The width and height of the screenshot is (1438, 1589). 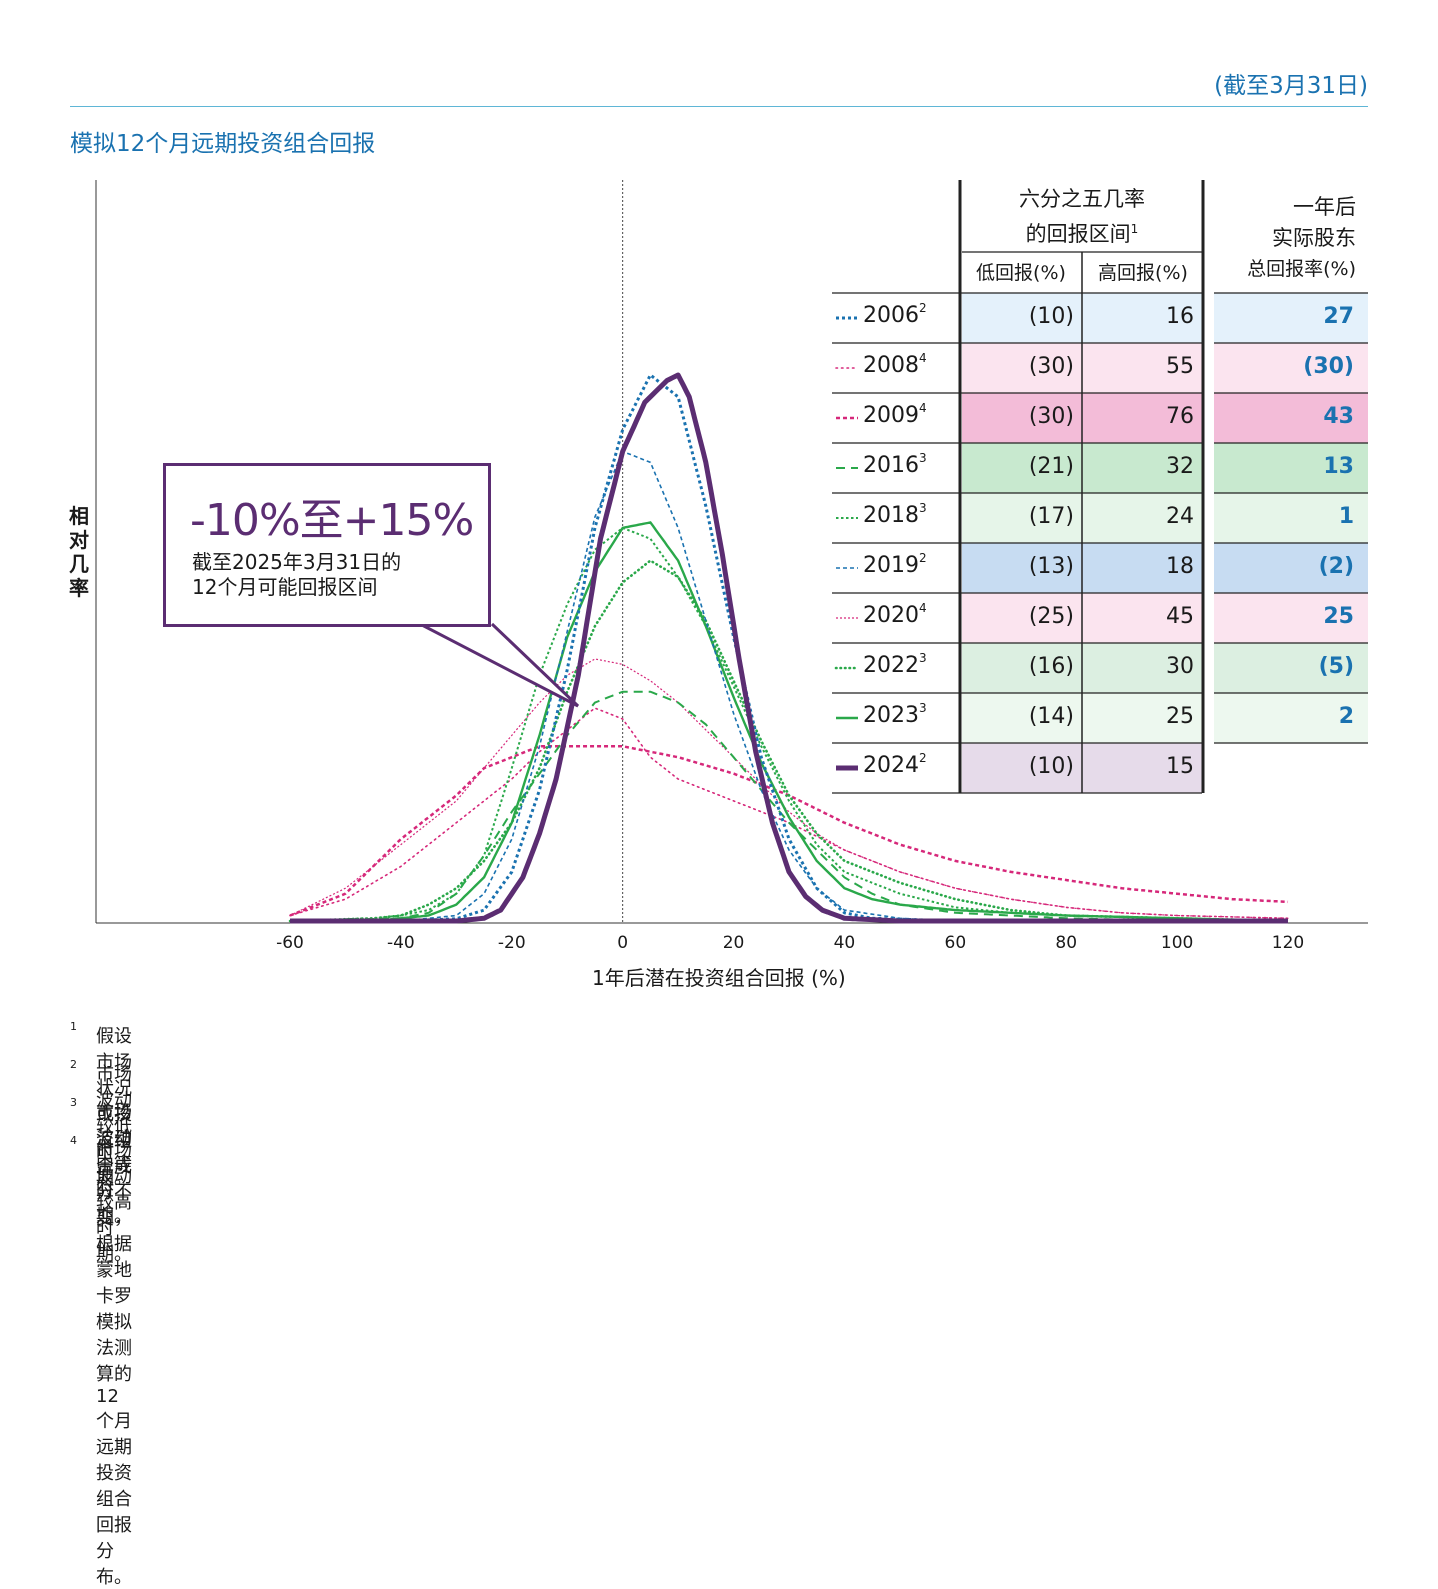 What do you see at coordinates (1051, 616) in the screenshot?
I see `cell-low: (25)` at bounding box center [1051, 616].